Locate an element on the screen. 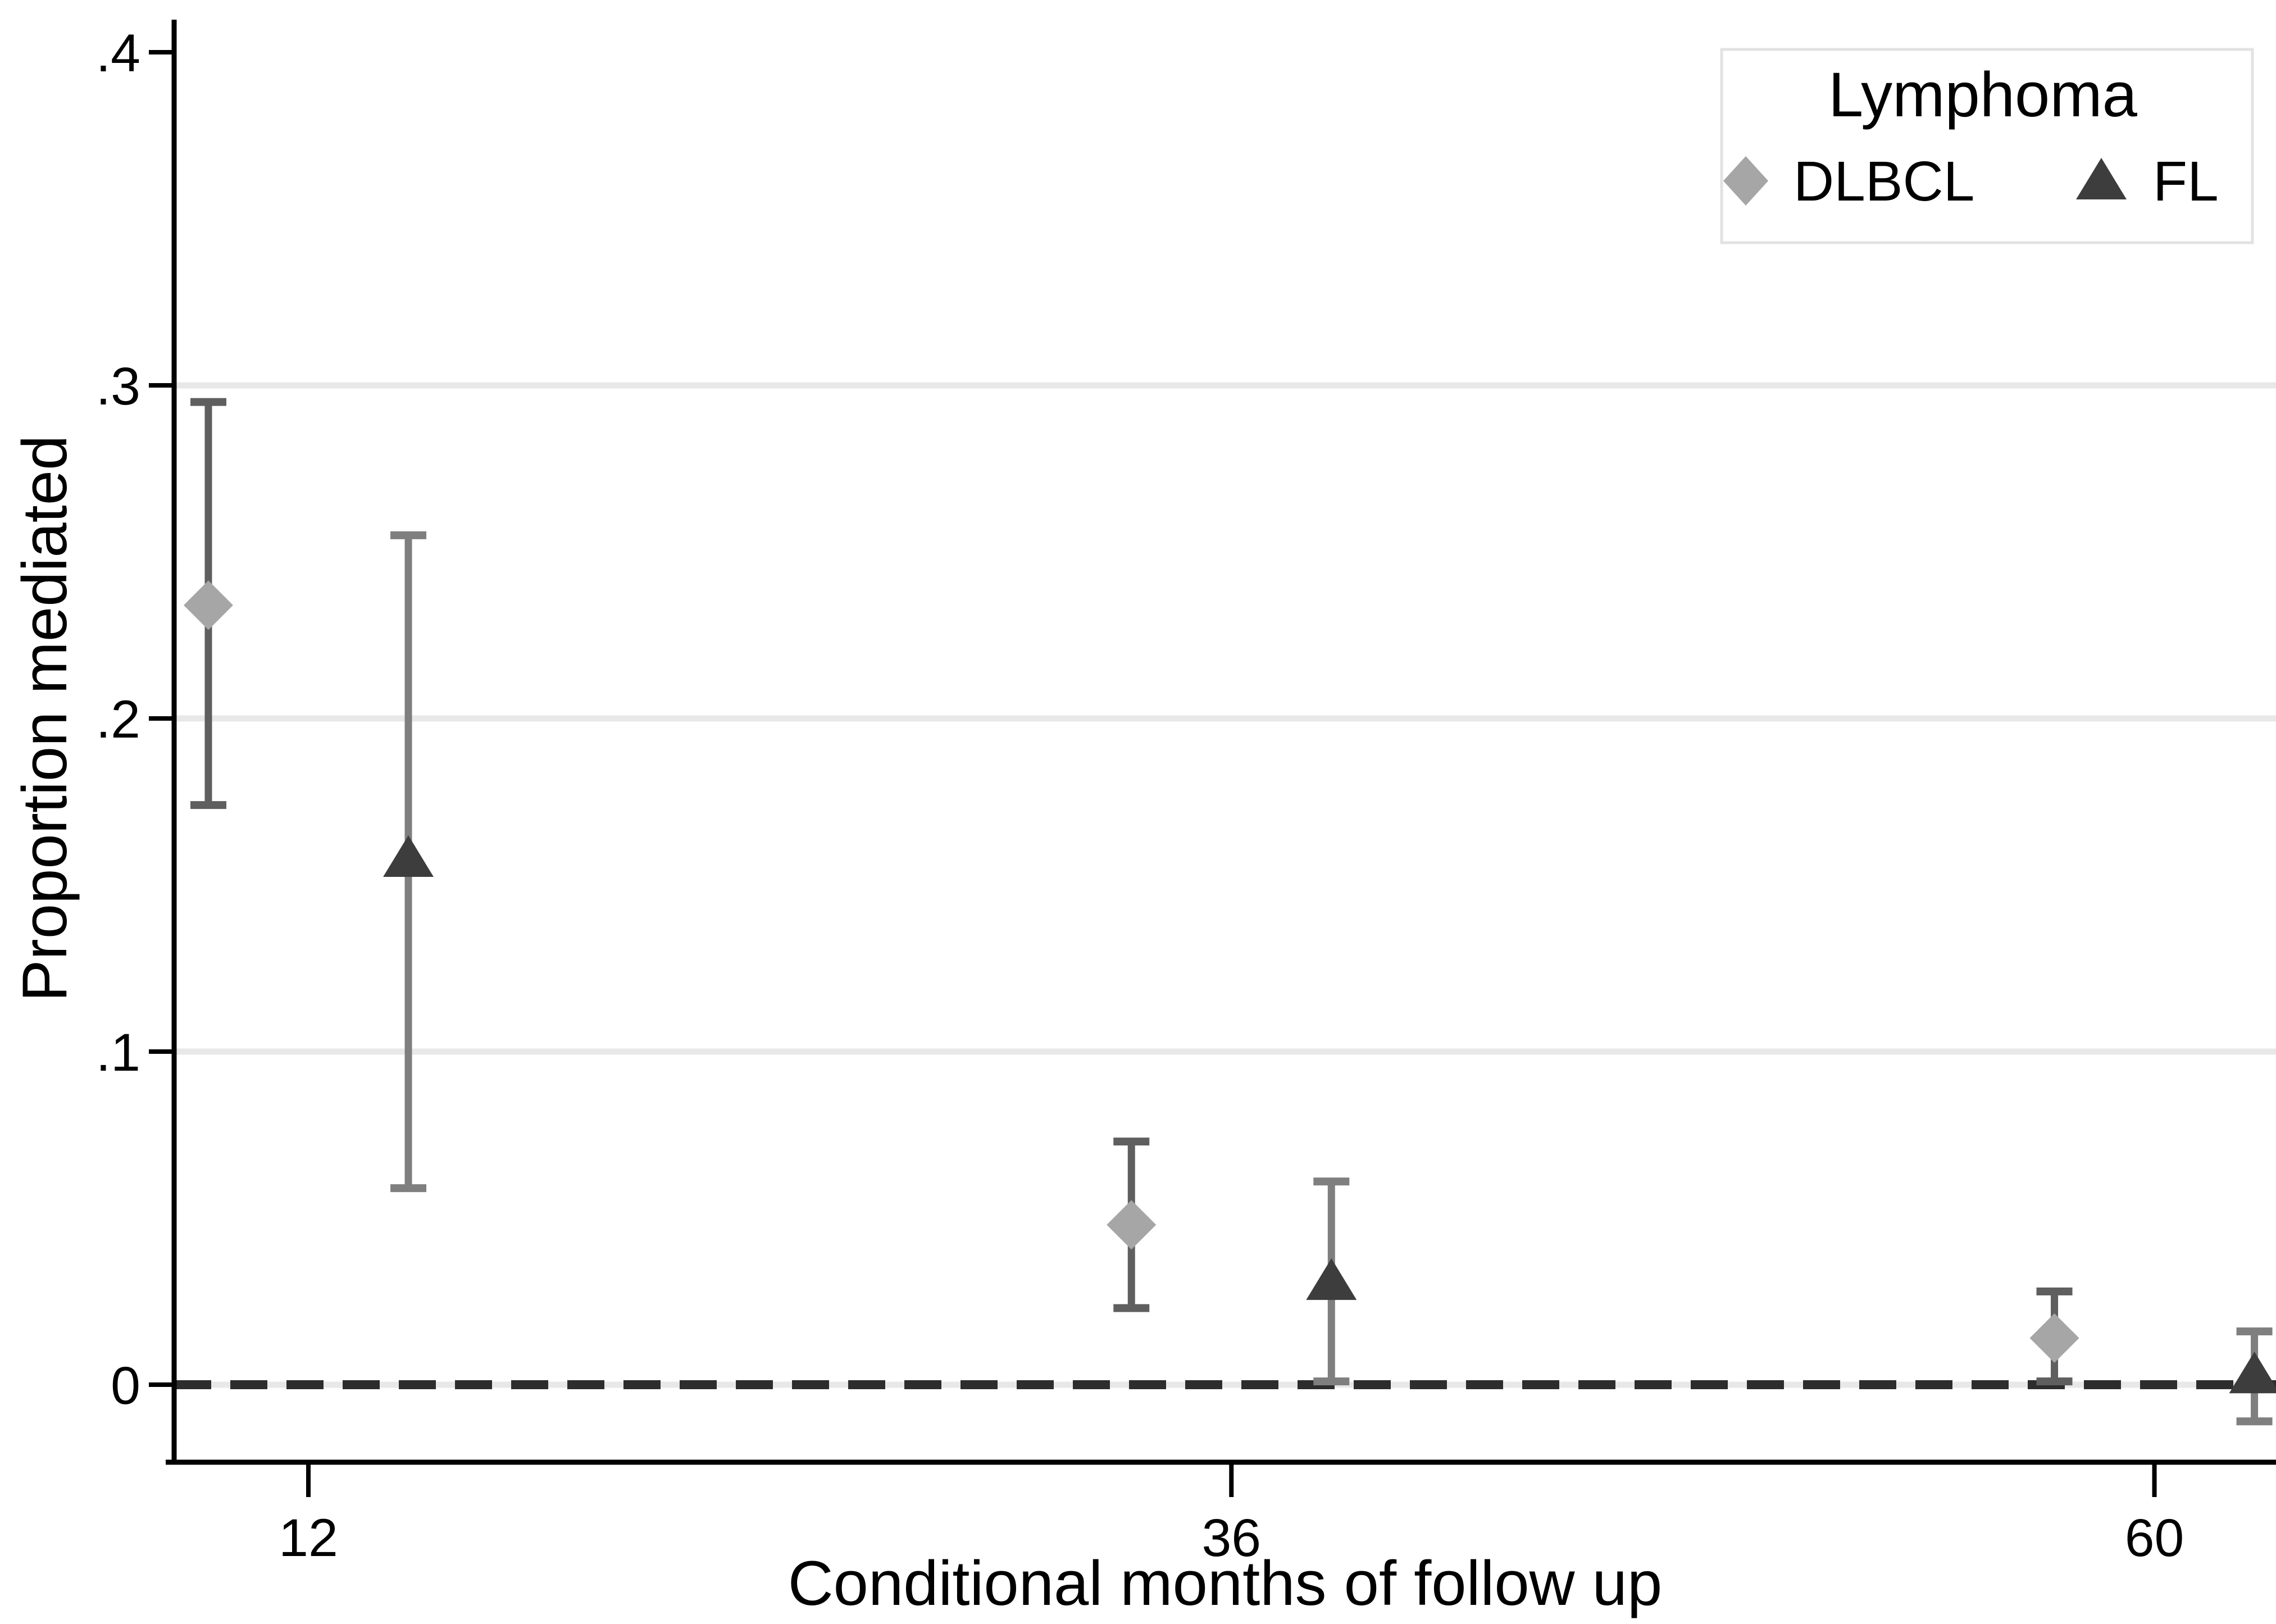 The image size is (2276, 1624). y-tick-label-.3: .3 is located at coordinates (118, 386).